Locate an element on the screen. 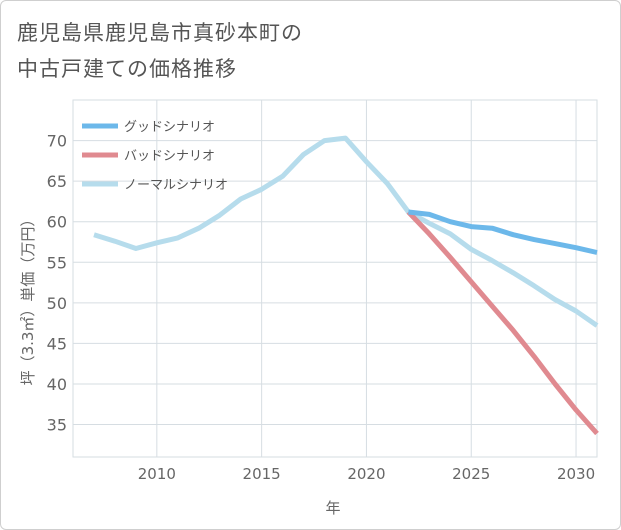 The image size is (621, 530). legend-label: バッドシナリオ is located at coordinates (169, 156).